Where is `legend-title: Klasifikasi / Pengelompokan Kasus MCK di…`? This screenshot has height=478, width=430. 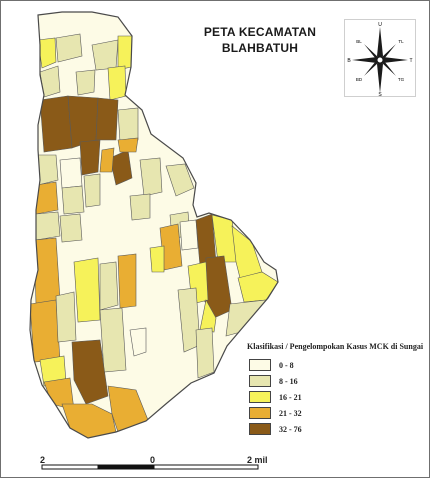 legend-title: Klasifikasi / Pengelompokan Kasus MCK di… is located at coordinates (335, 346).